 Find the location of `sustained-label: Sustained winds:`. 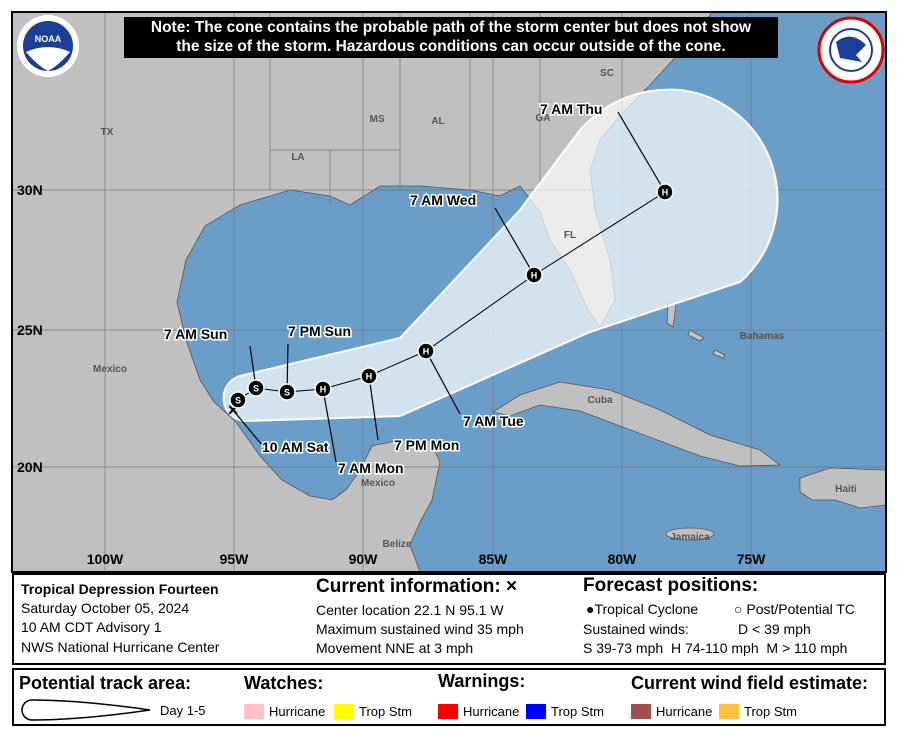

sustained-label: Sustained winds: is located at coordinates (636, 629).